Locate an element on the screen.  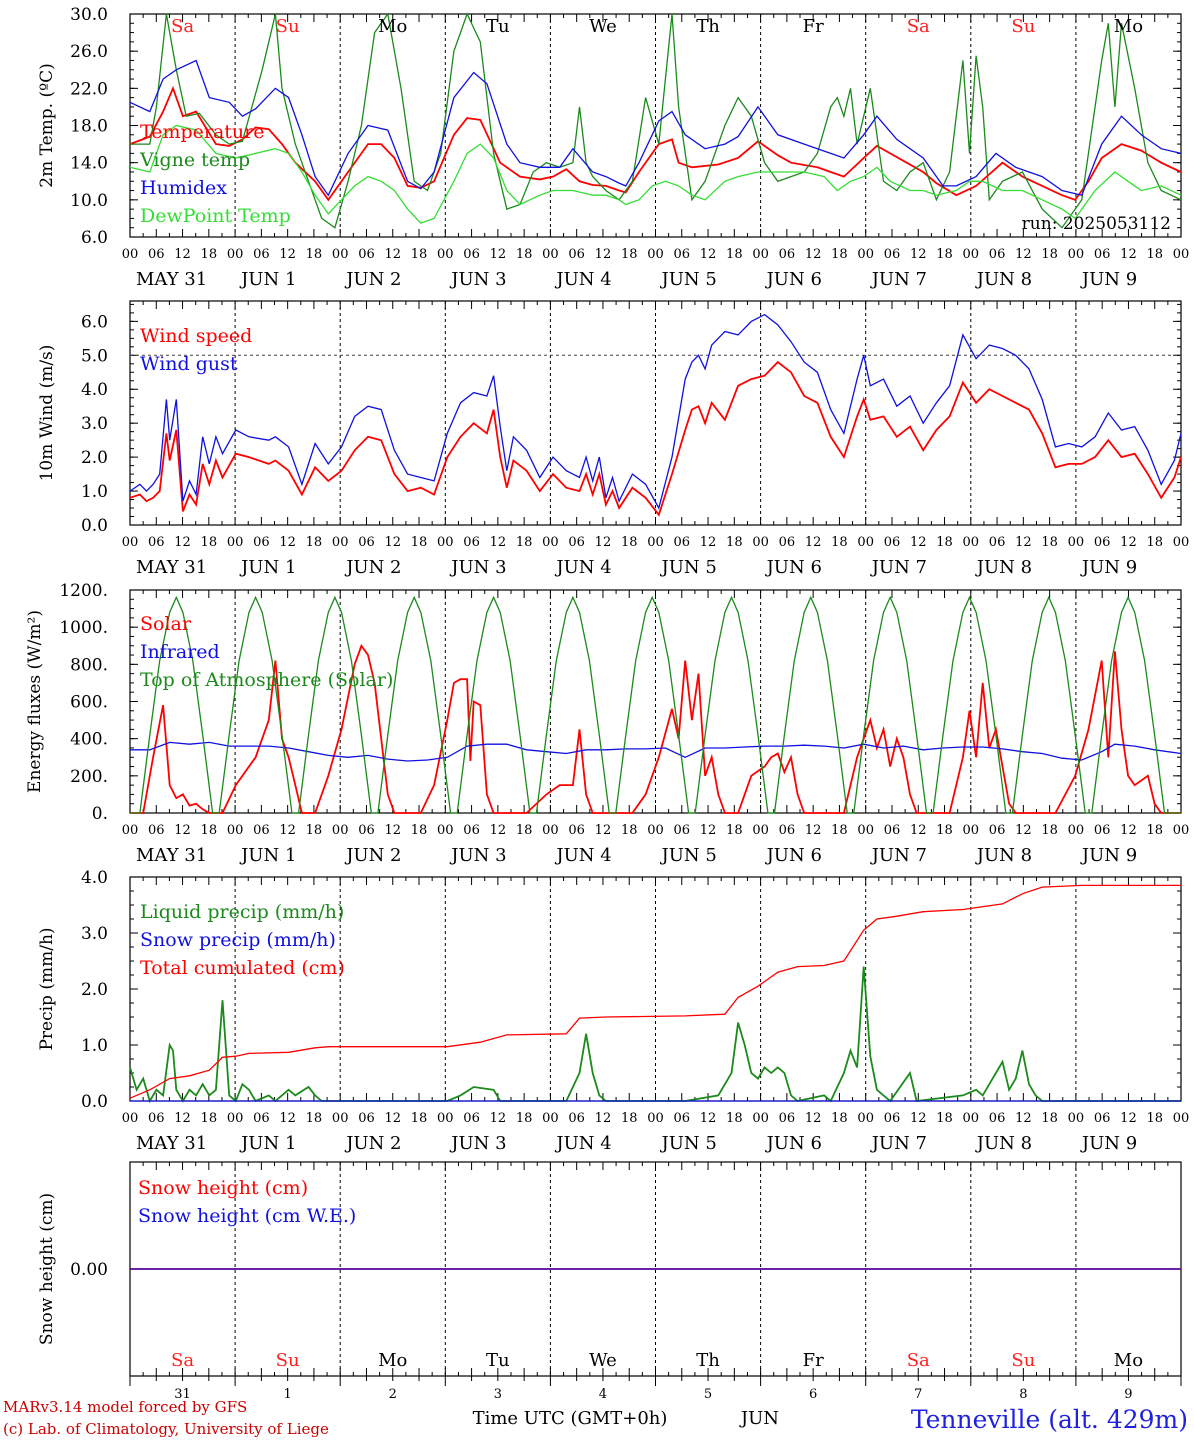
run-annotation: run: 2025053112 is located at coordinates (1096, 224).